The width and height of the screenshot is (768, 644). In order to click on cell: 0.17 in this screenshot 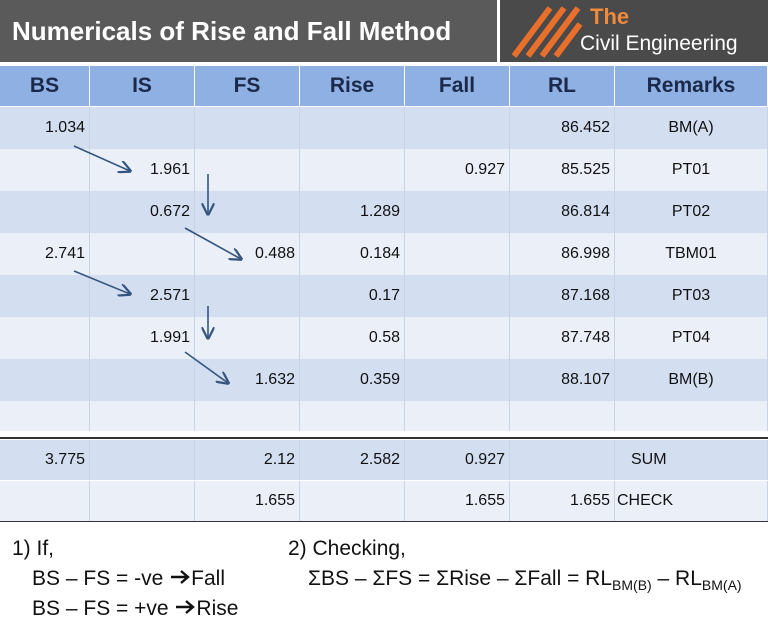, I will do `click(352, 296)`.